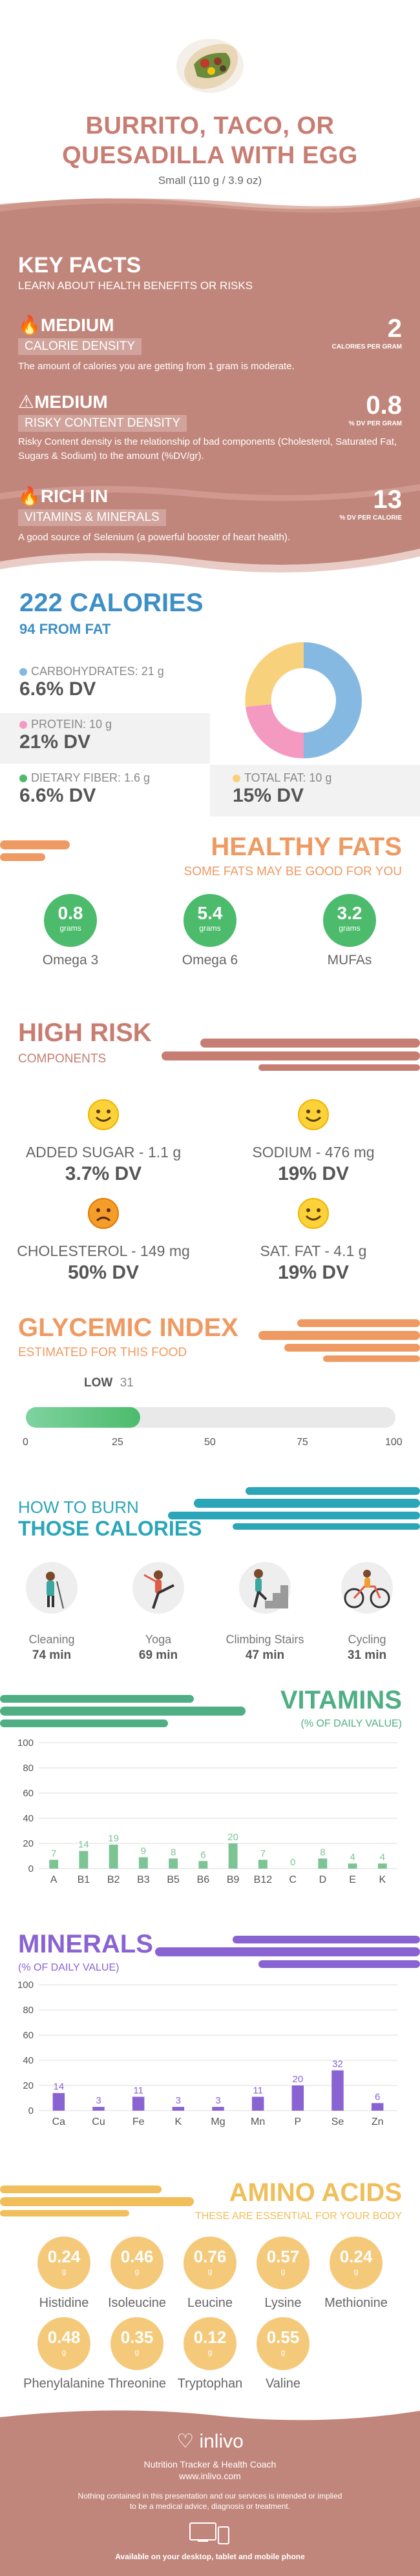 The image size is (420, 2576). What do you see at coordinates (218, 2121) in the screenshot?
I see `x-tick-label: Mg` at bounding box center [218, 2121].